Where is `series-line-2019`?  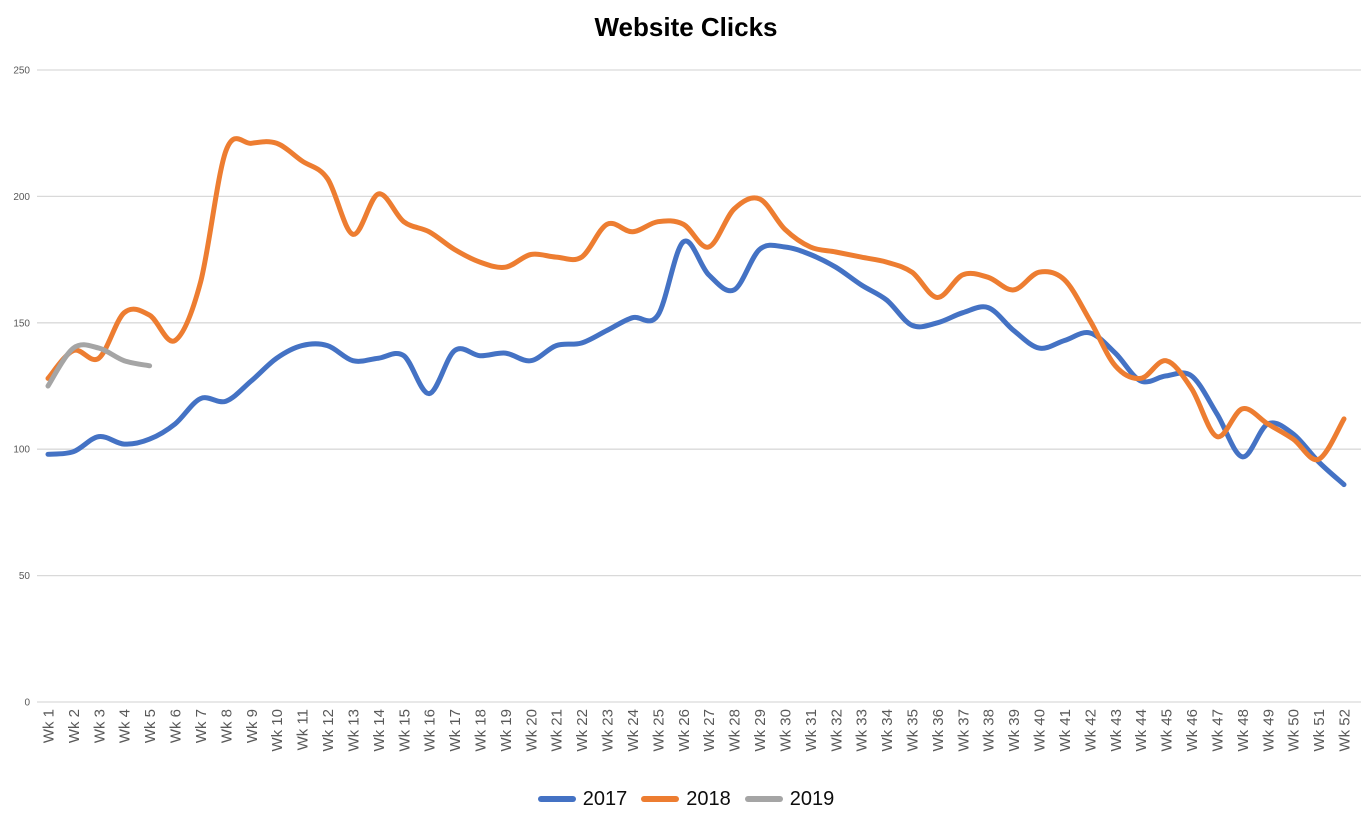 series-line-2019 is located at coordinates (99, 365).